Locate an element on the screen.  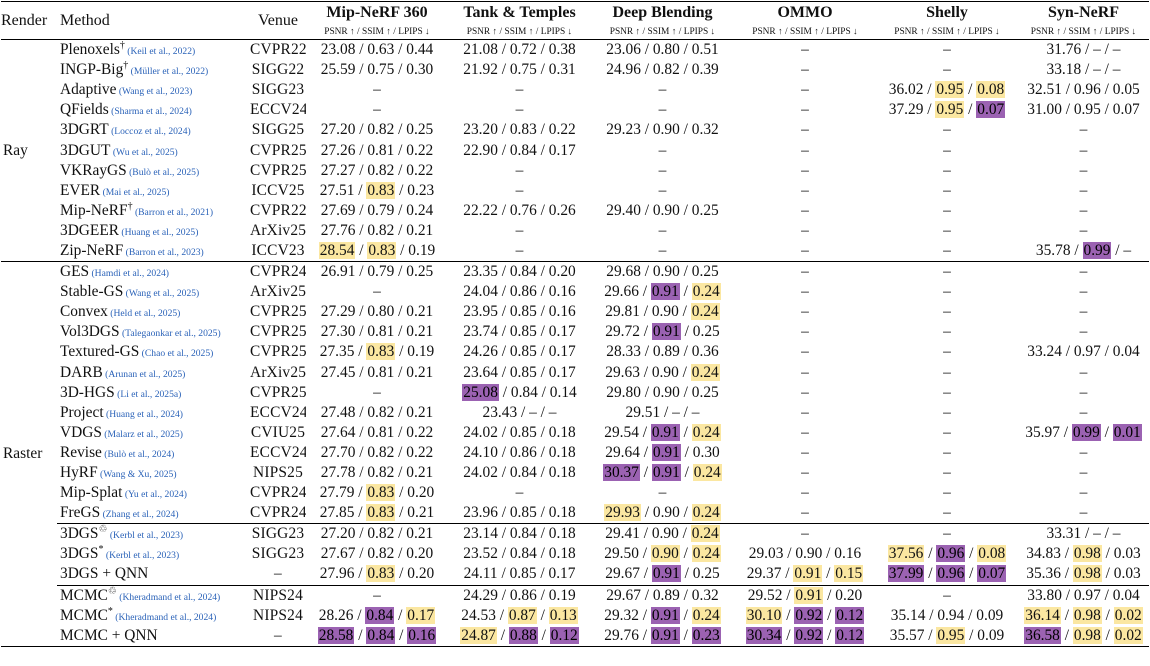
best-highlight: 0.88 is located at coordinates (523, 635).